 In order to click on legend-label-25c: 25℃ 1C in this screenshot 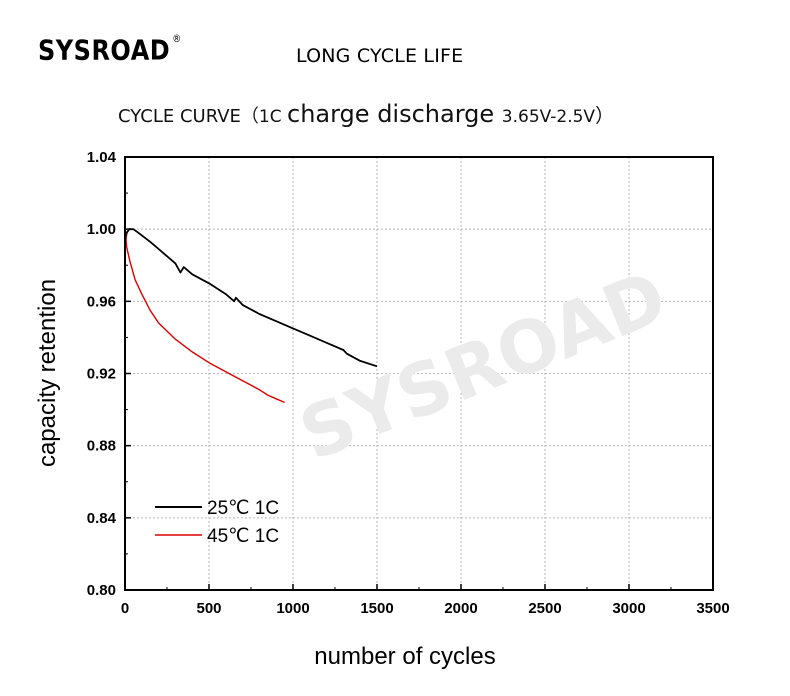, I will do `click(243, 508)`.